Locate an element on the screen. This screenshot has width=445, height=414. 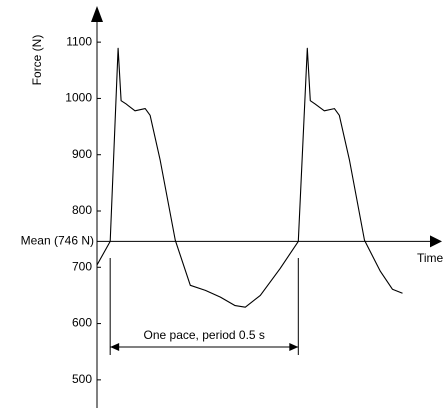
x-axis-label: Time is located at coordinates (430, 258).